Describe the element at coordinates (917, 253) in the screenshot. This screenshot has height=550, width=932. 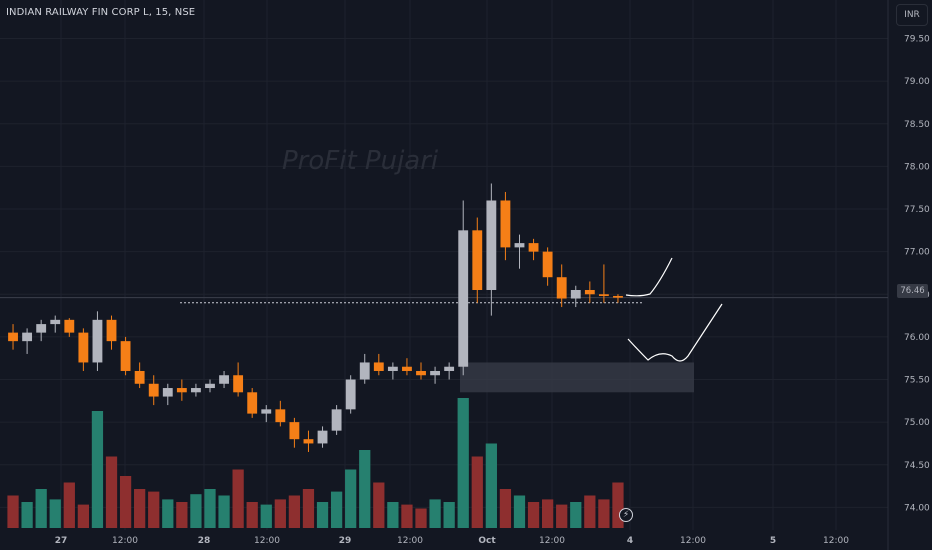
I see `price-tick-label: 77.00` at that location.